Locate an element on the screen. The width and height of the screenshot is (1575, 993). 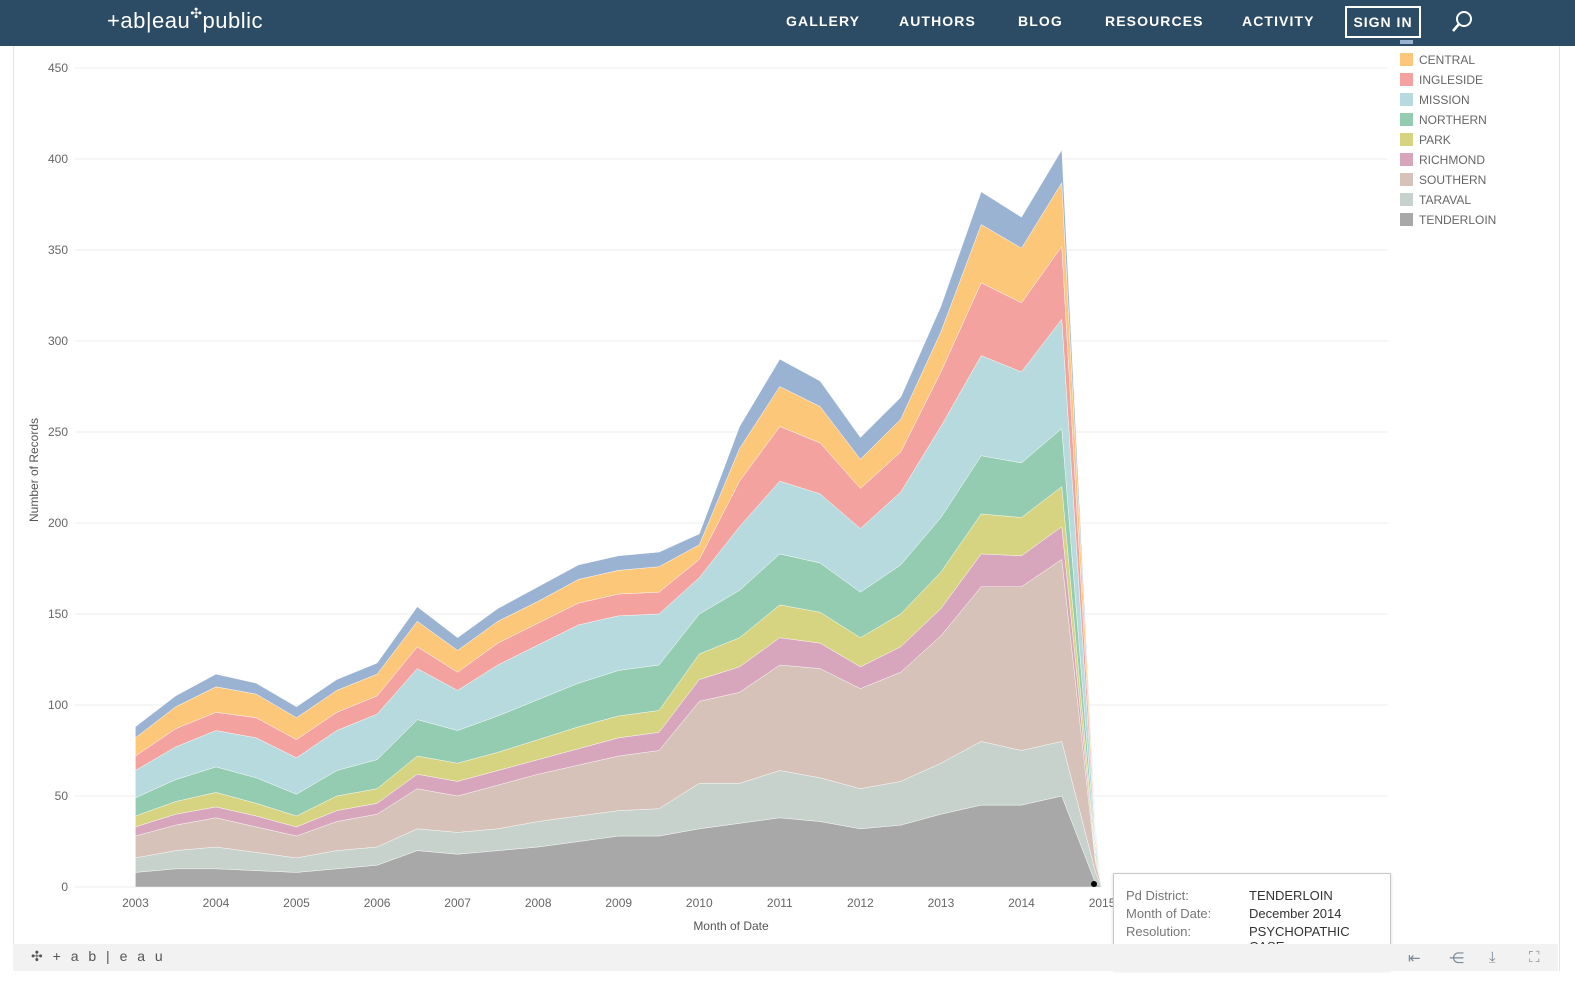
legend-label: RICHMOND is located at coordinates (1452, 160).